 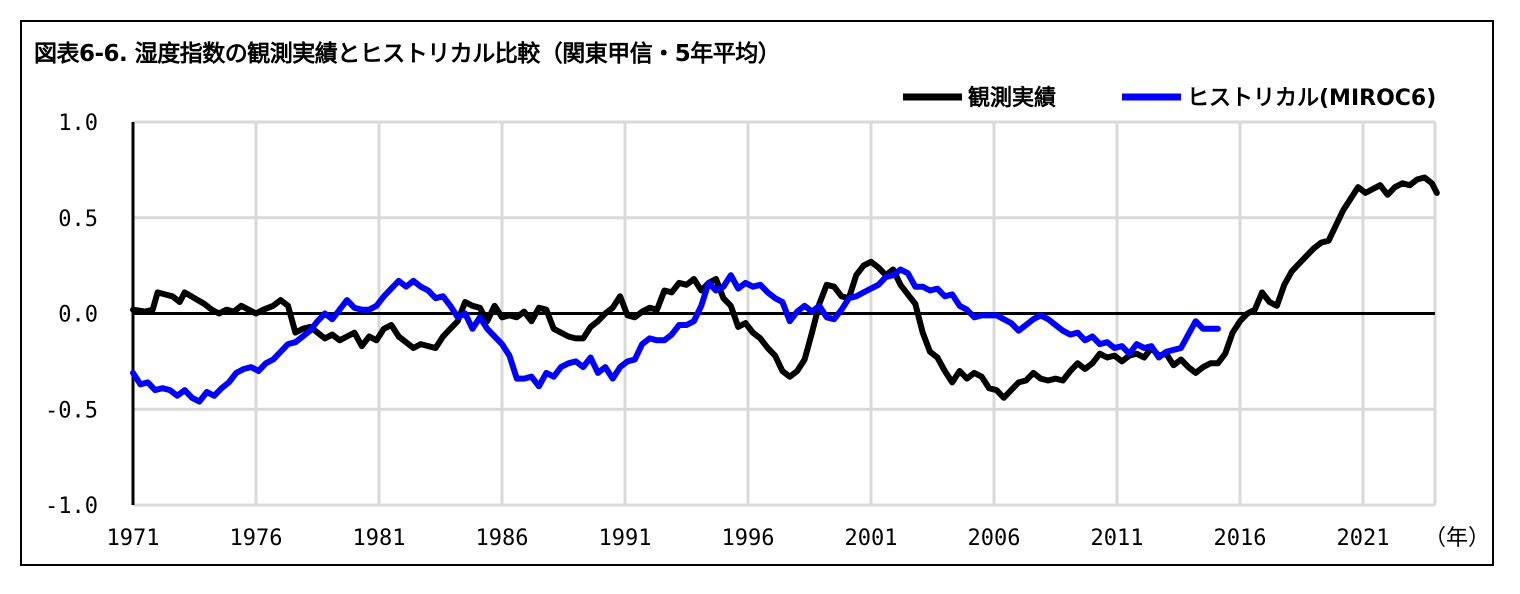 I want to click on y-tick-label: 1.0, so click(x=78, y=123).